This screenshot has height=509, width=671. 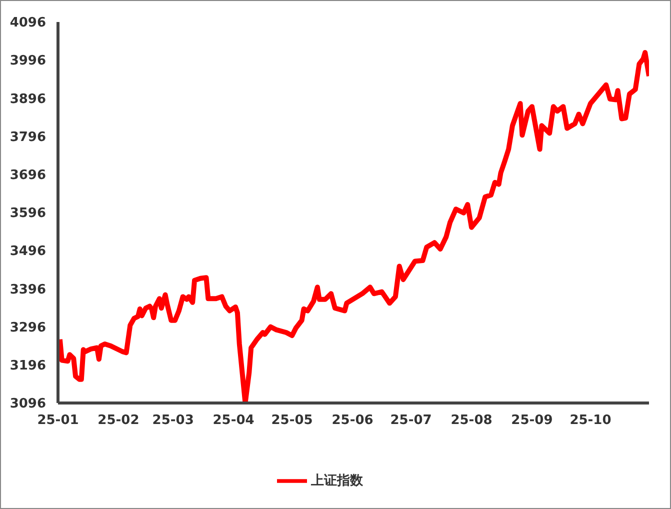 What do you see at coordinates (173, 420) in the screenshot?
I see `x-tick-label: 25-03` at bounding box center [173, 420].